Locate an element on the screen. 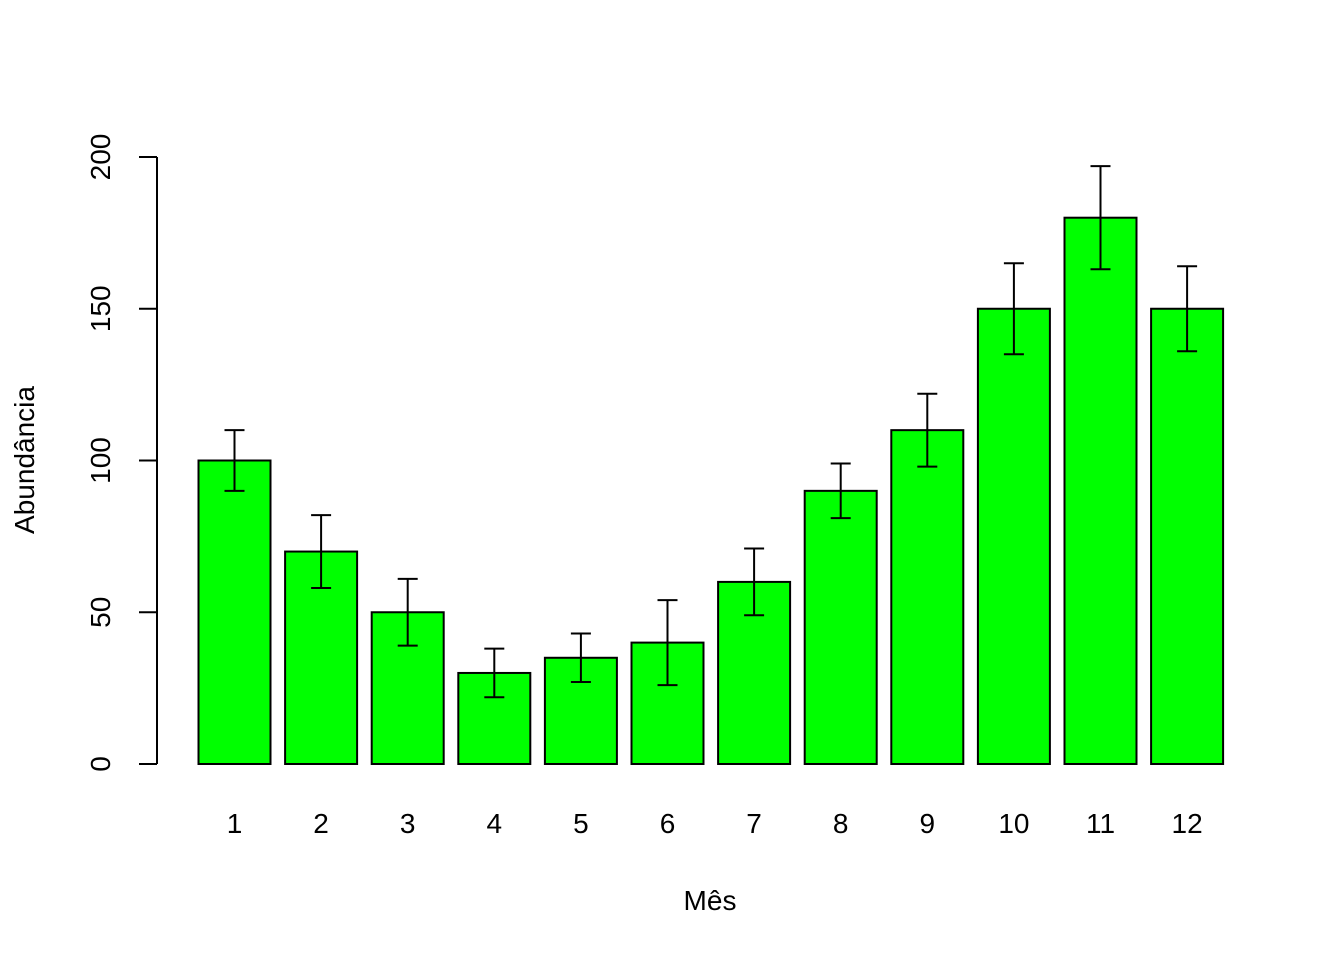 This screenshot has width=1344, height=960. x-axis-title: Mês is located at coordinates (710, 900).